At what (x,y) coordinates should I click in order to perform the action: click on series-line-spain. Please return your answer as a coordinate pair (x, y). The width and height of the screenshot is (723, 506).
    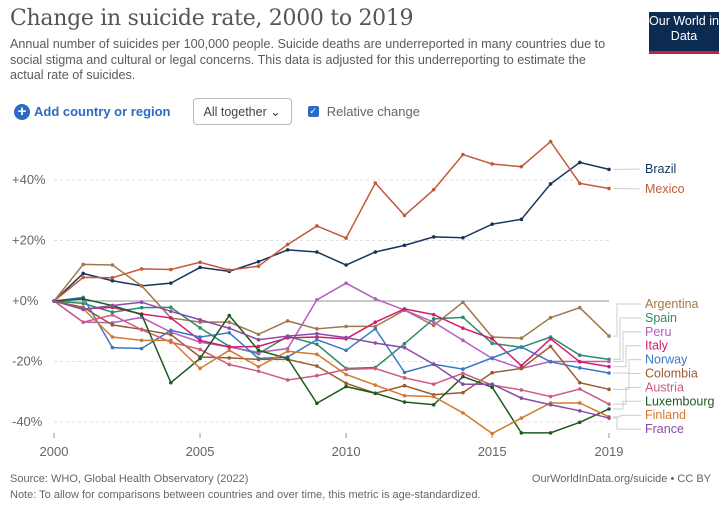
    Looking at the image, I should click on (331, 335).